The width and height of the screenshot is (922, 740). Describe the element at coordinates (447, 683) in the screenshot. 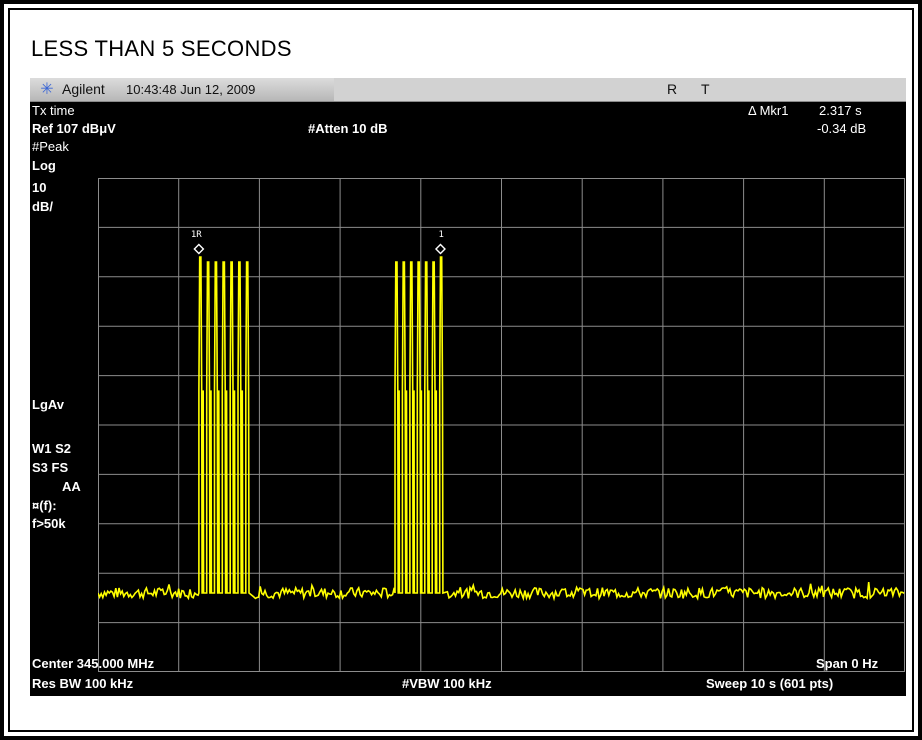

I see `video-bandwidth: #VBW 100 kHz` at that location.